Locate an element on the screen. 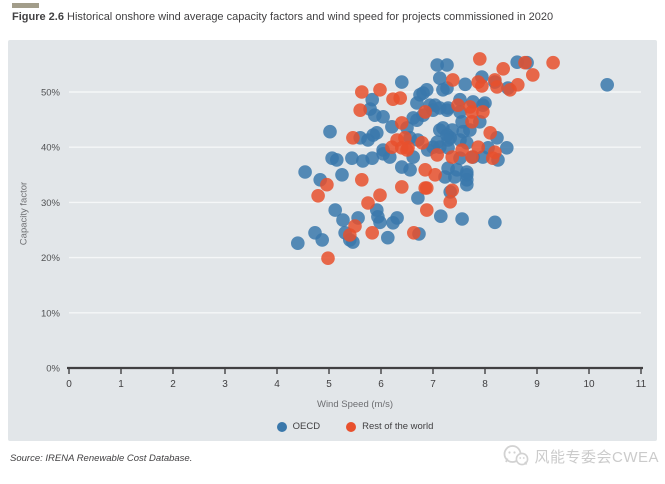  watermark: 风能专委会CWEA is located at coordinates (580, 456).